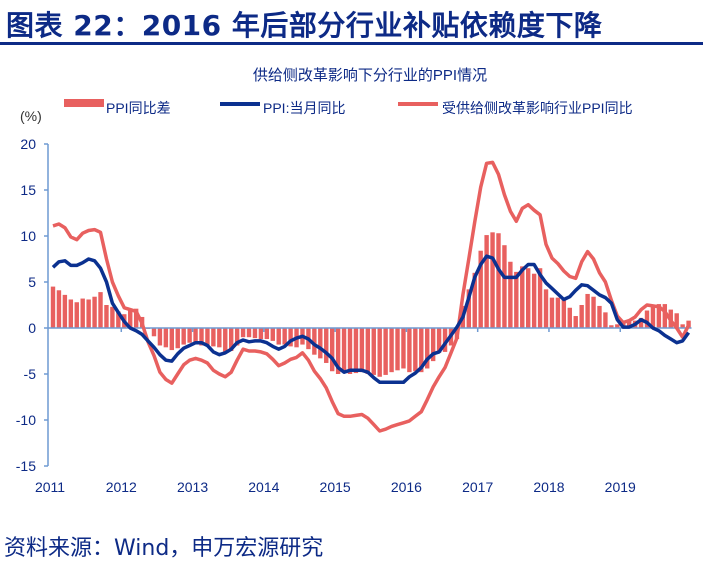 Image resolution: width=703 pixels, height=565 pixels. I want to click on x-tick-label: 2012, so click(121, 487).